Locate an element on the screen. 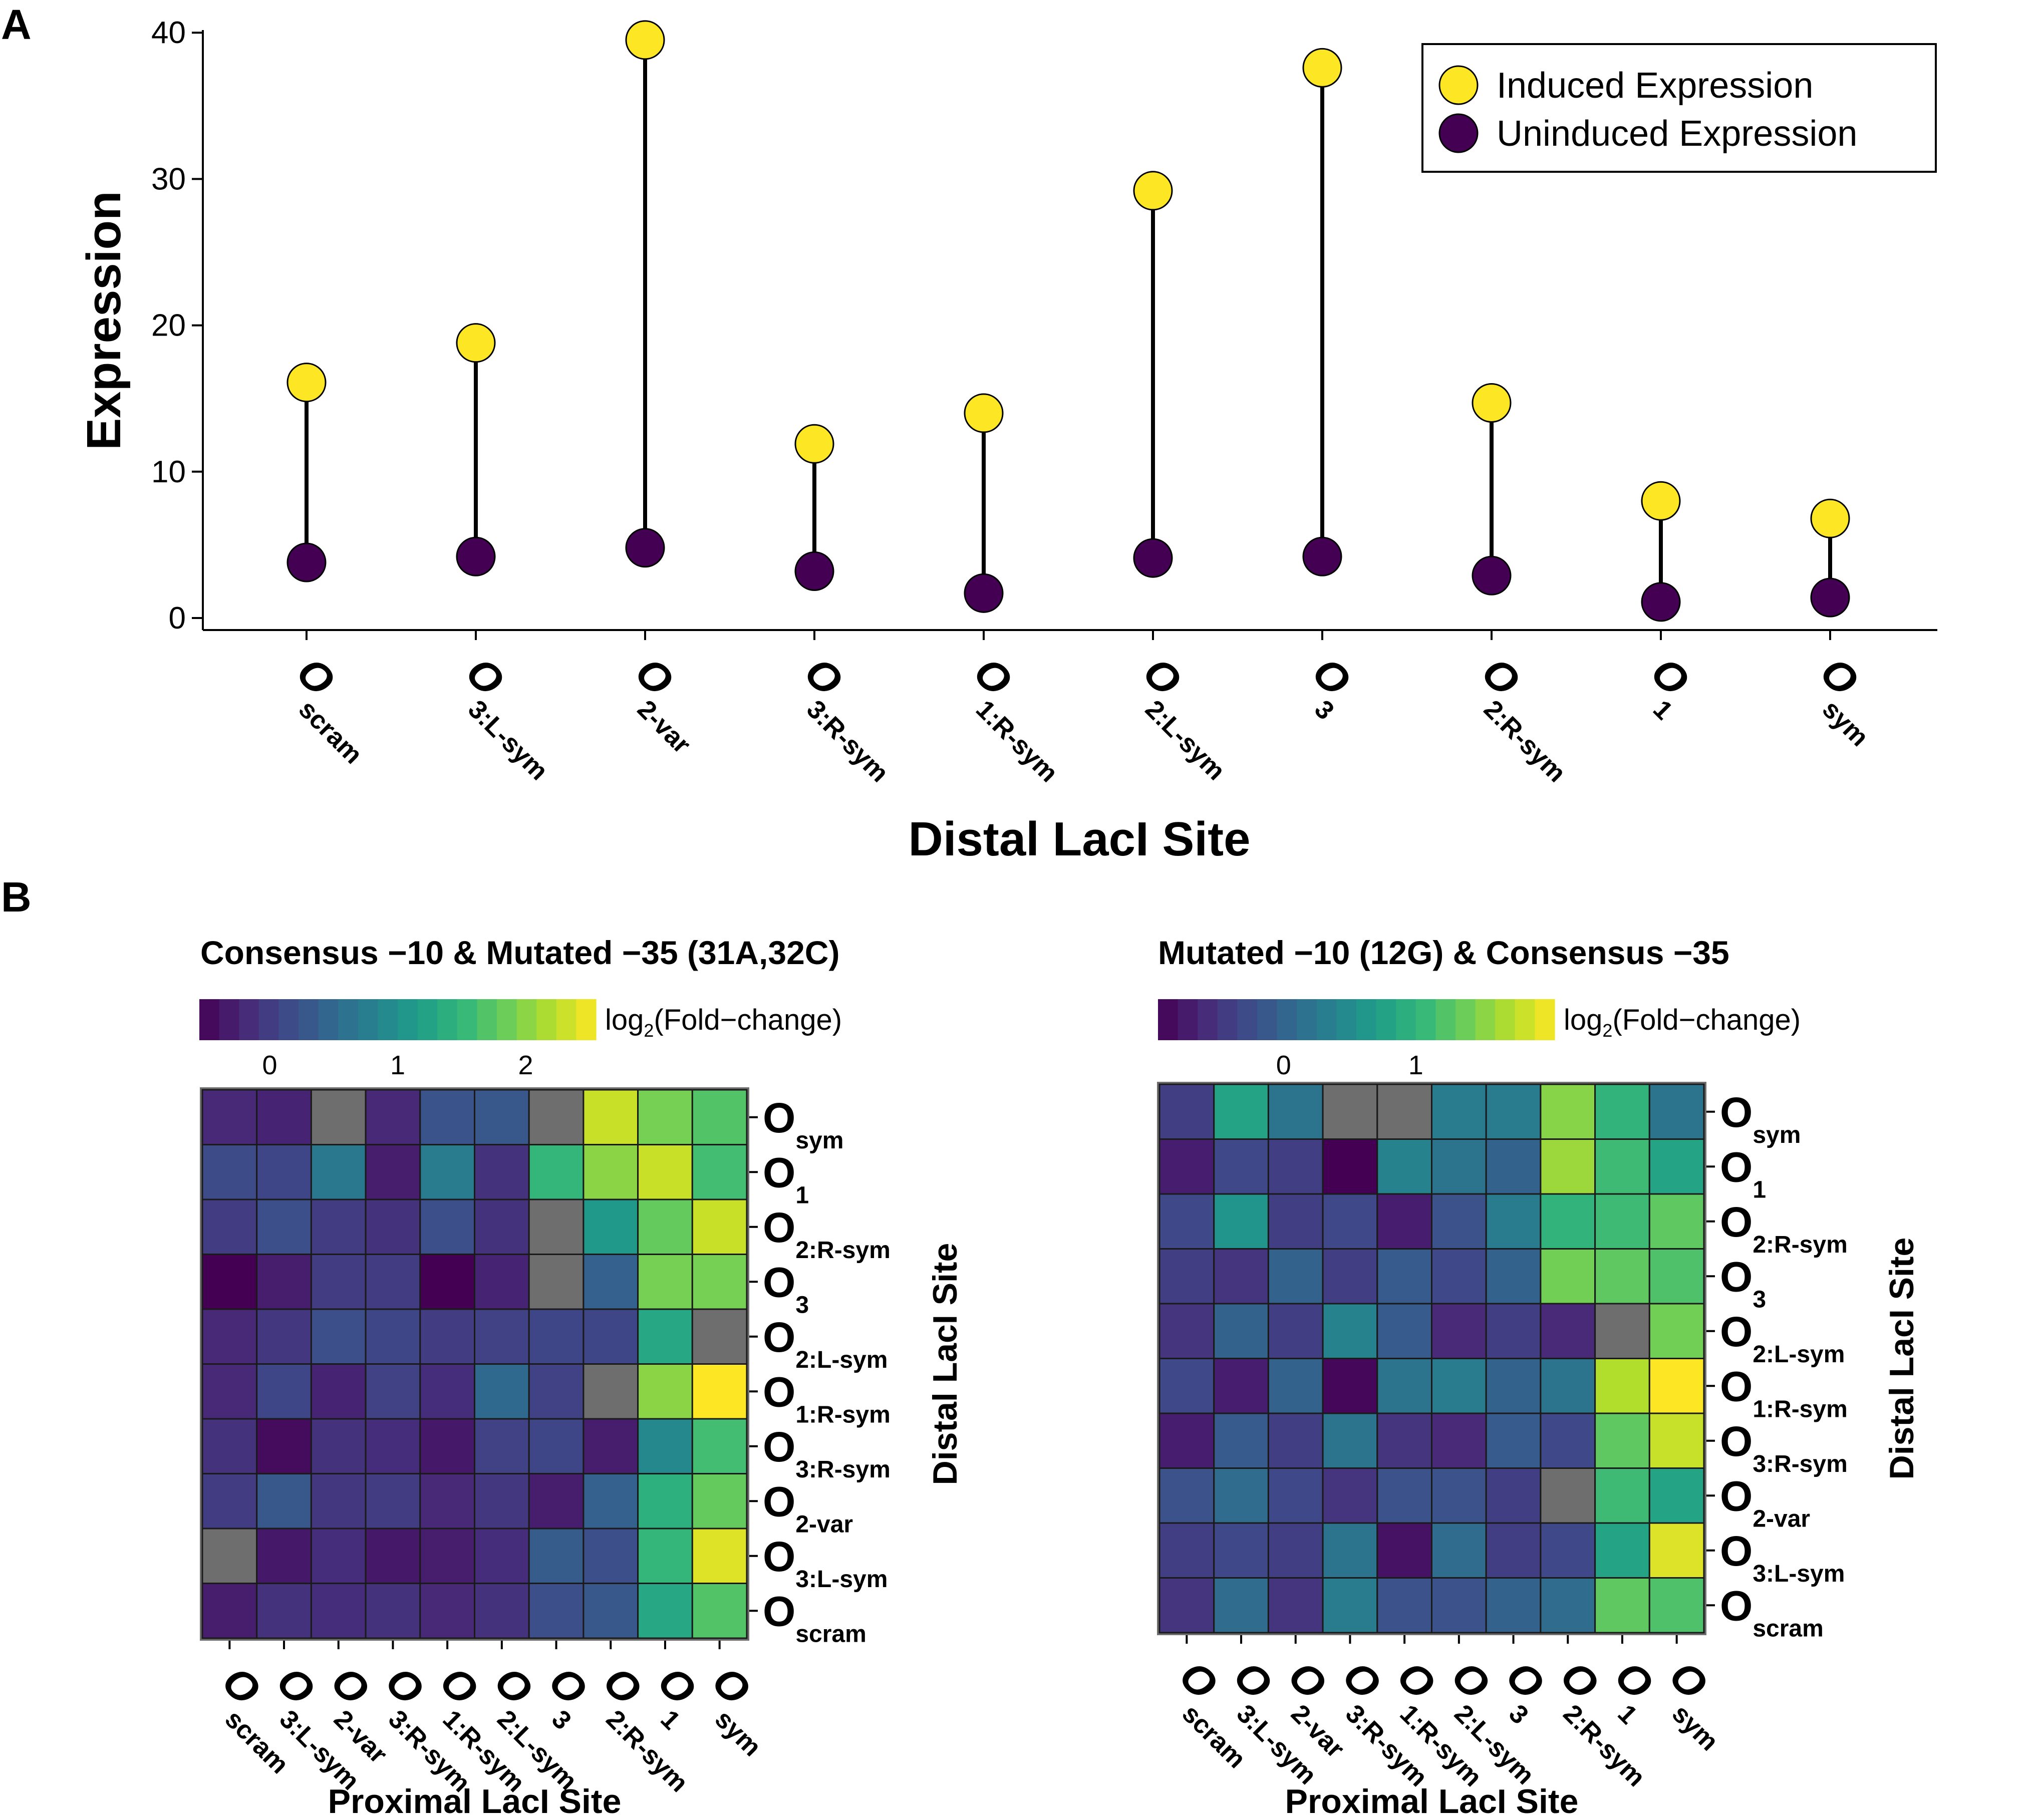 The width and height of the screenshot is (2040, 1820). x-tick-subscript: sym is located at coordinates (1695, 1728).